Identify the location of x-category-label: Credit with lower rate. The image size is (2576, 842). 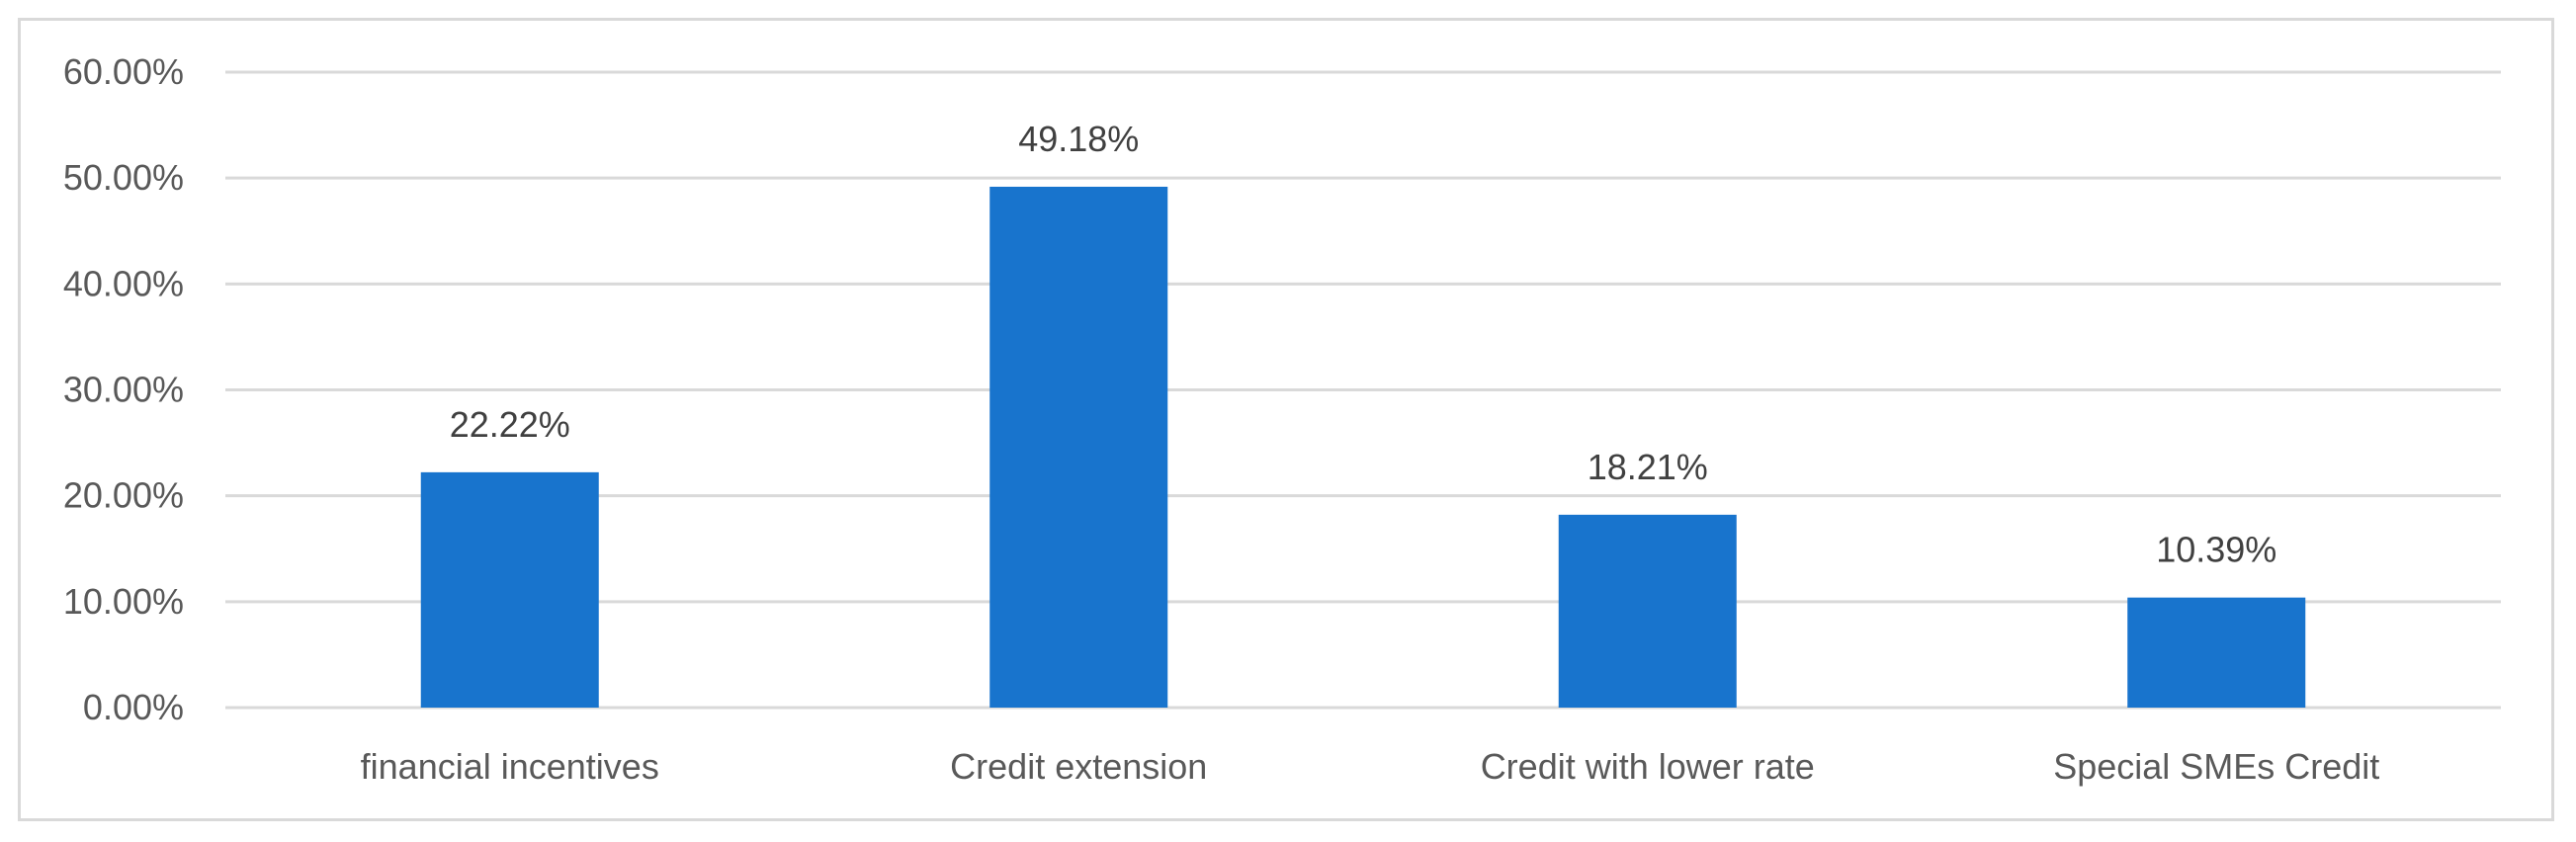
(1648, 767).